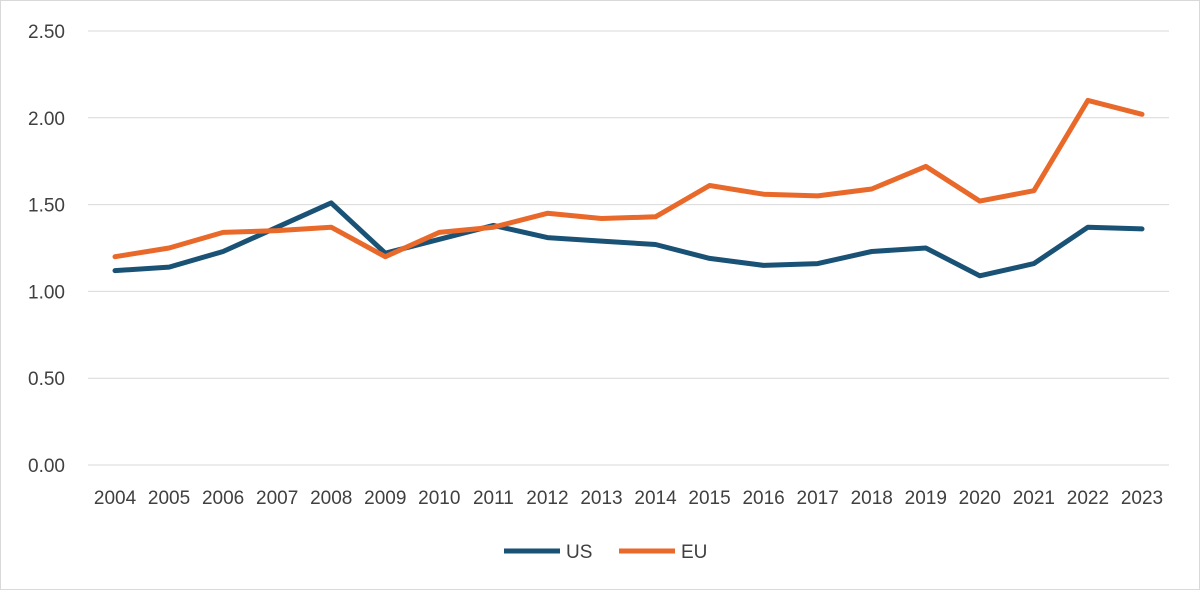 The height and width of the screenshot is (591, 1200). I want to click on y-tick-label: 1.00, so click(46, 292).